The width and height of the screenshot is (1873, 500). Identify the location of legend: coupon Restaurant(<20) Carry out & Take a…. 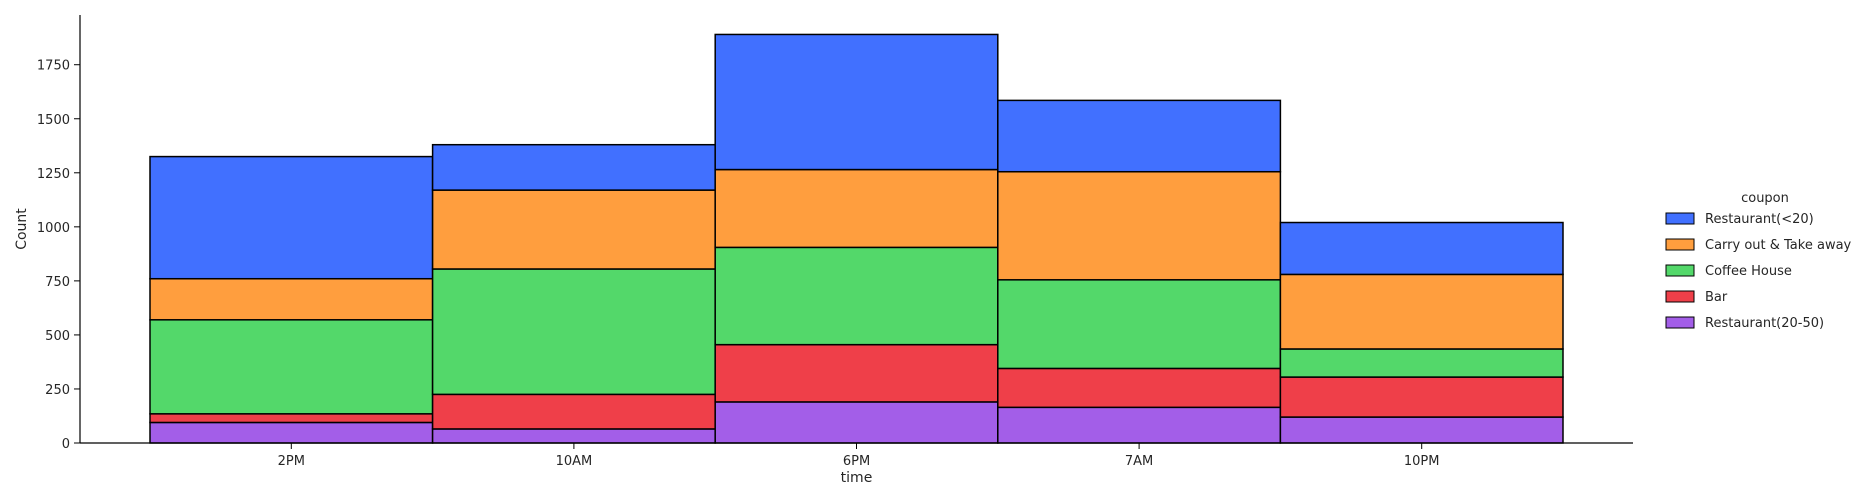
(1758, 261).